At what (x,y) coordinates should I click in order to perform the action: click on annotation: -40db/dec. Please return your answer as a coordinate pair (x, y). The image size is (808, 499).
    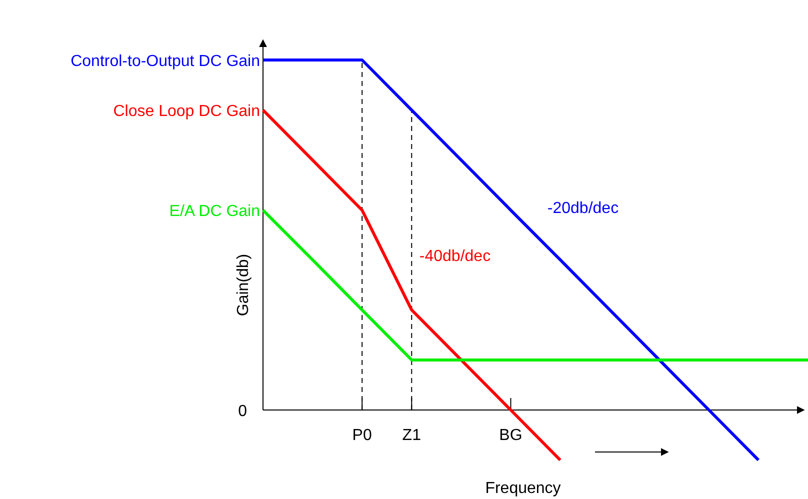
    Looking at the image, I should click on (455, 256).